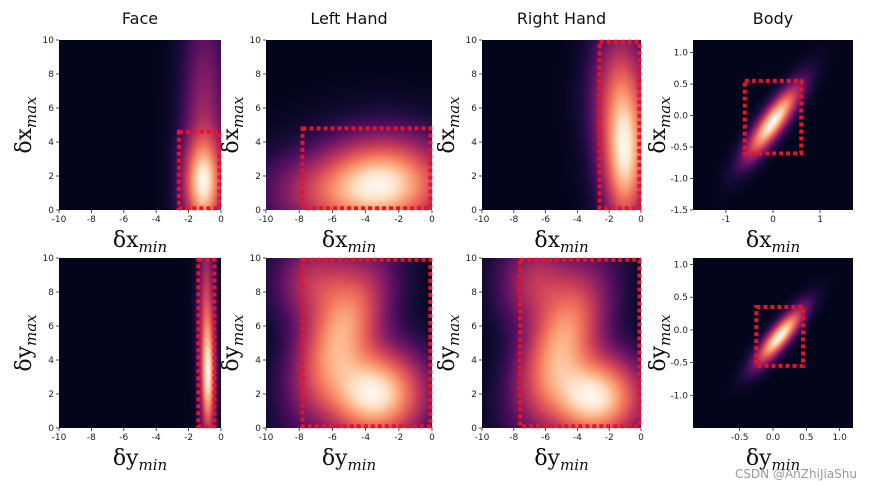 The width and height of the screenshot is (869, 485). I want to click on x-tick-label: -1, so click(725, 220).